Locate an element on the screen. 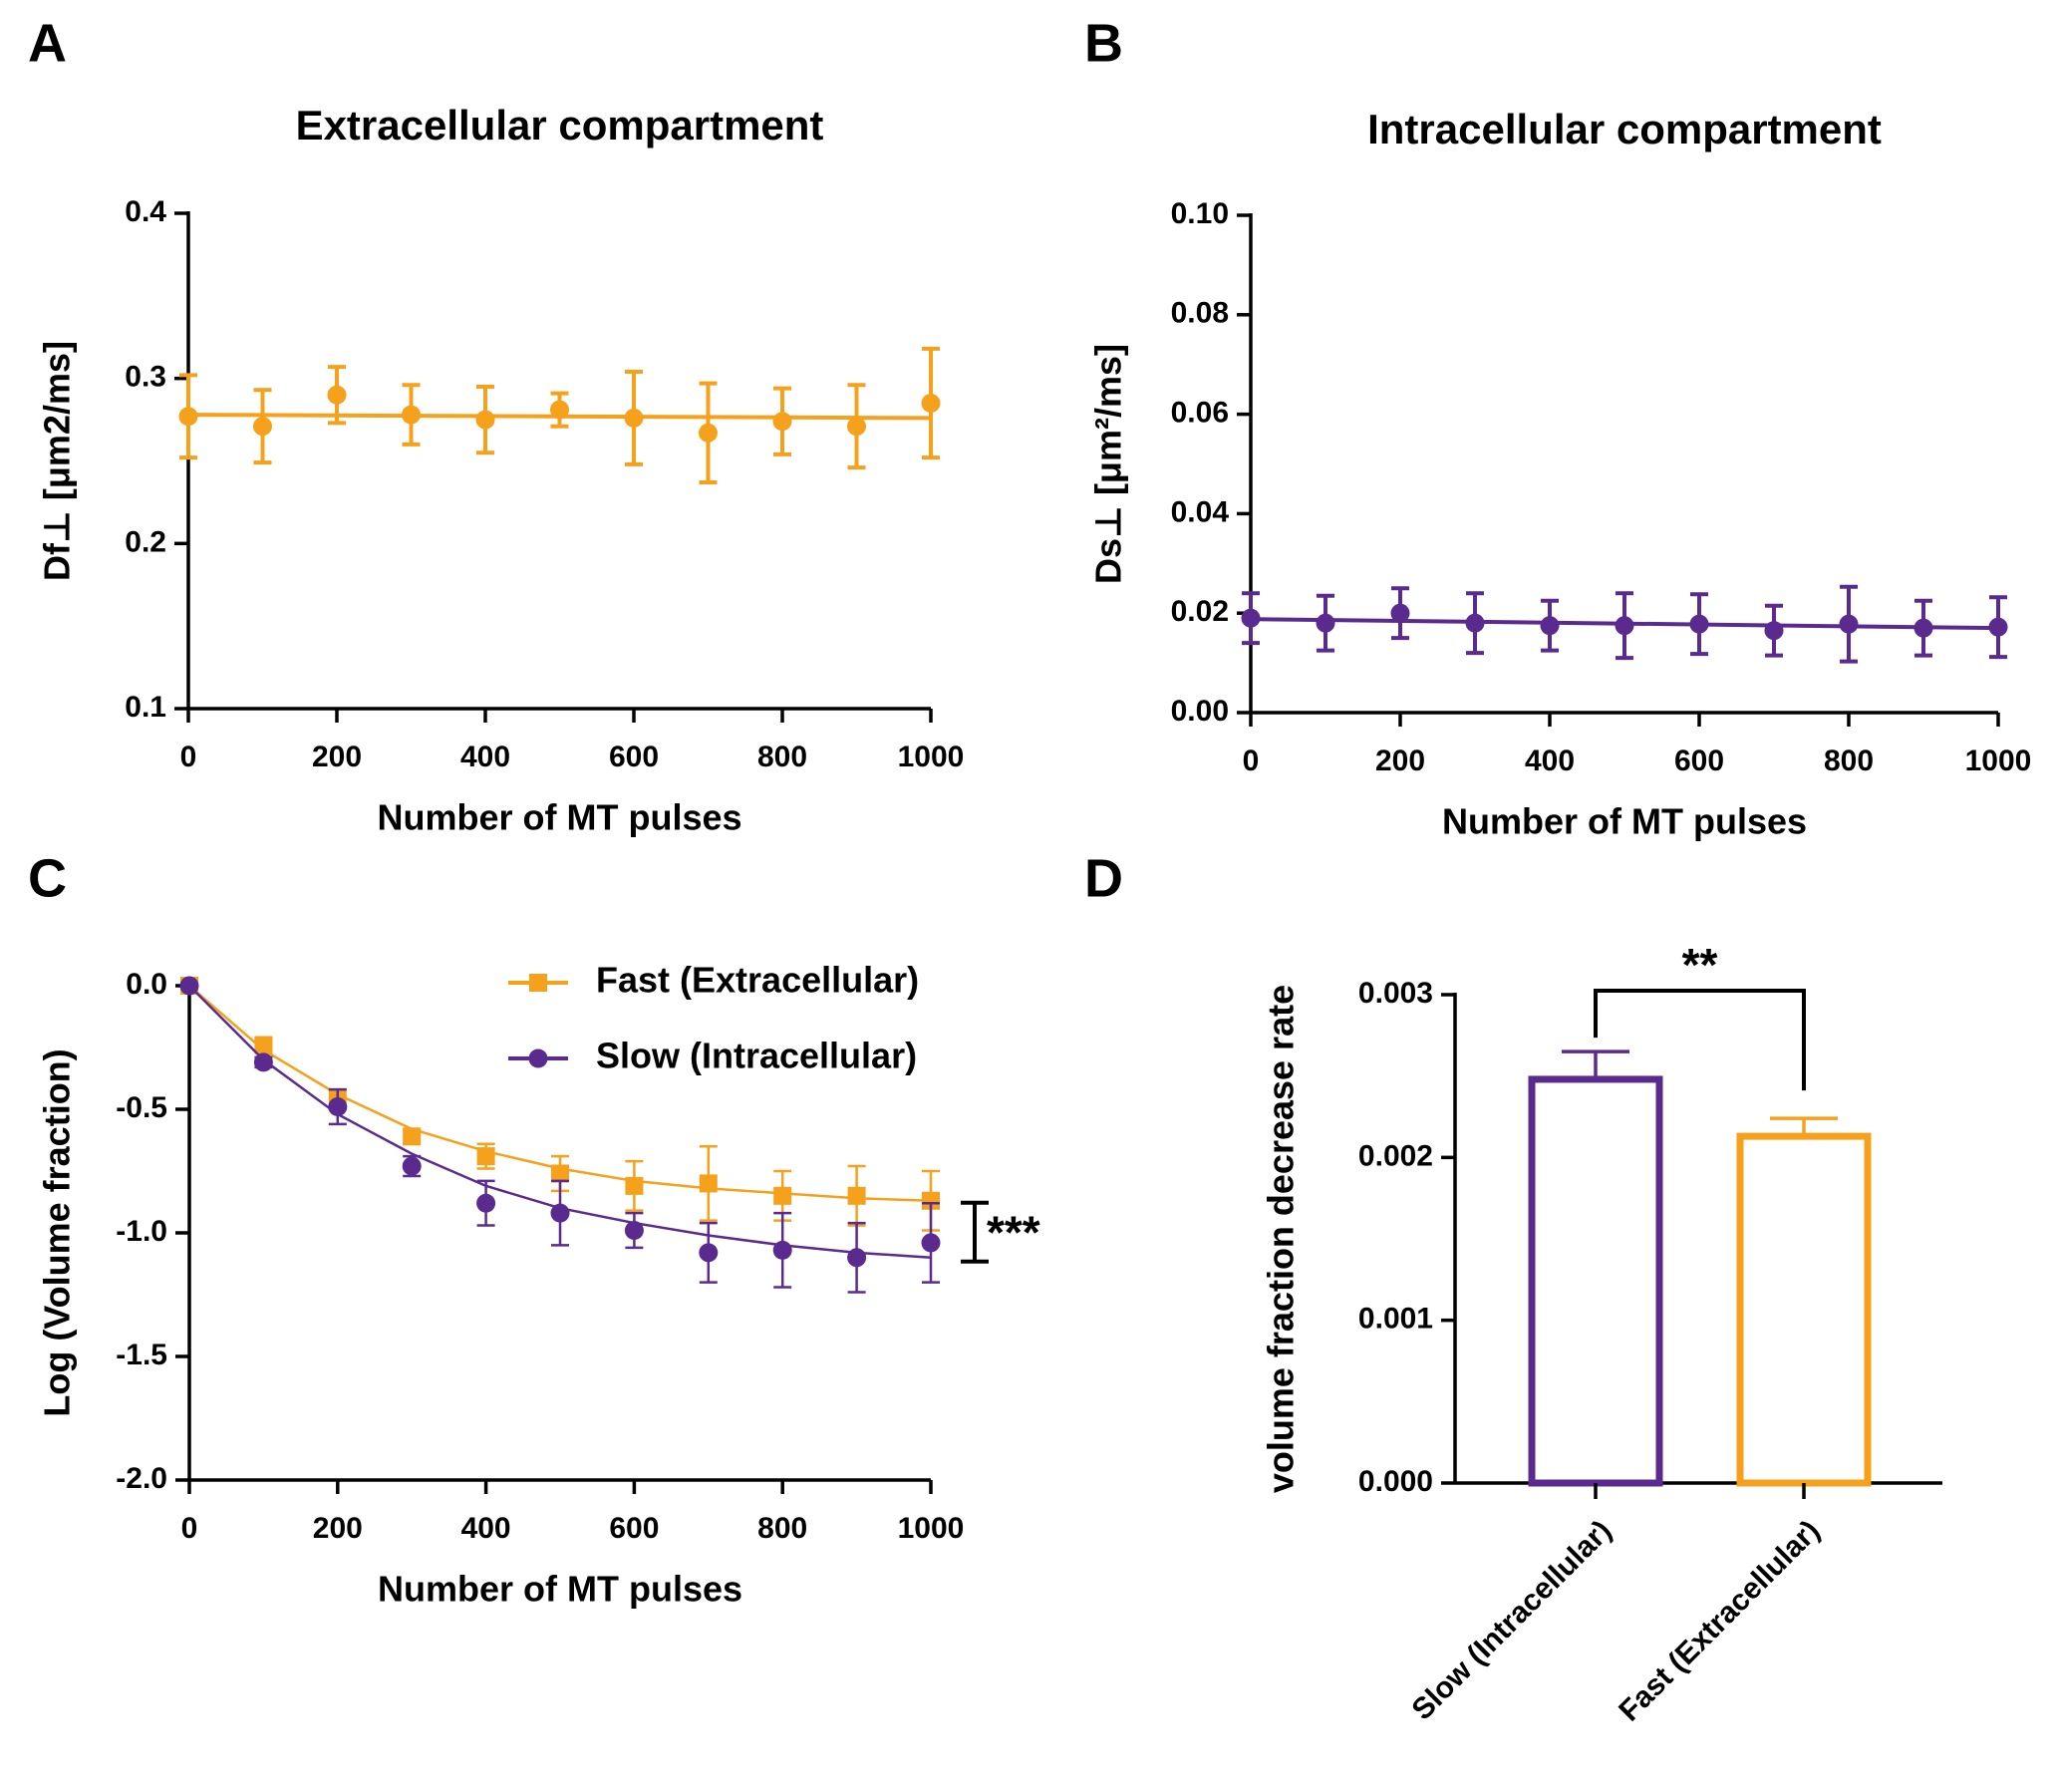 The width and height of the screenshot is (2058, 1792). x-tick-label: Slow (Intracellular) is located at coordinates (1511, 1620).